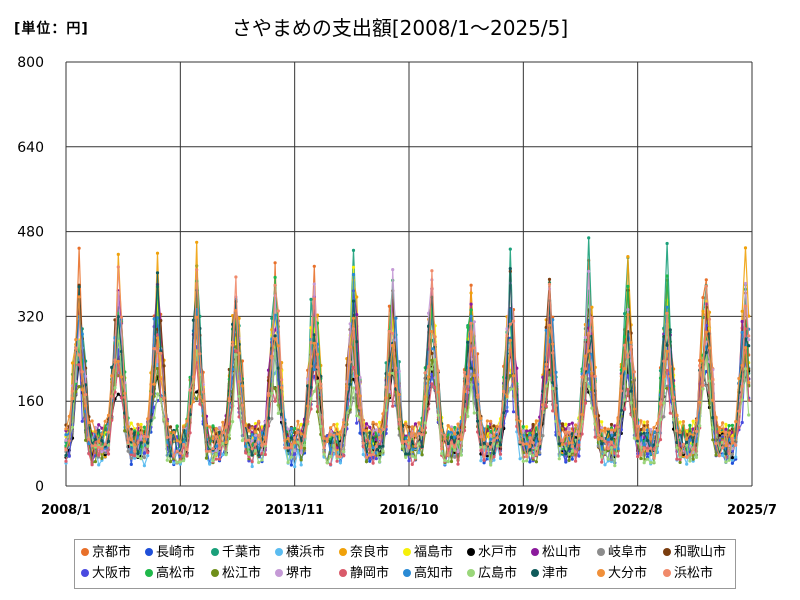  What do you see at coordinates (400, 28) in the screenshot?
I see `chart-title: さやまめの支出額[2008/1～2025/5]` at bounding box center [400, 28].